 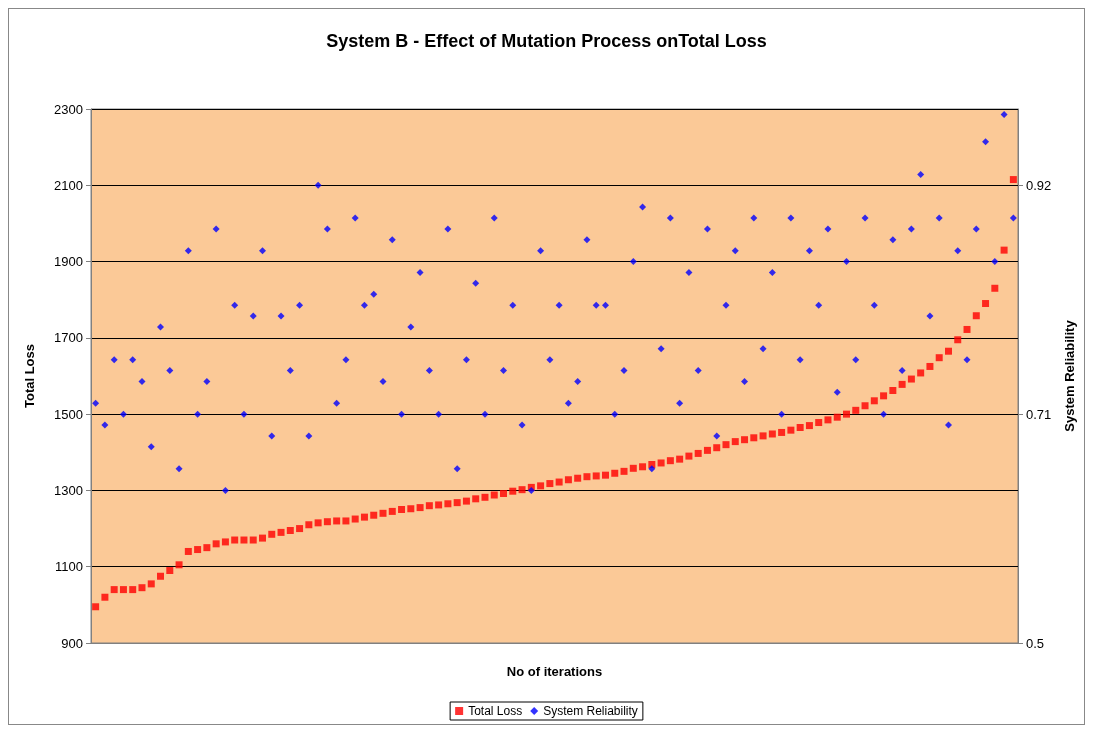 What do you see at coordinates (68, 109) in the screenshot?
I see `y-tick-label: 2300` at bounding box center [68, 109].